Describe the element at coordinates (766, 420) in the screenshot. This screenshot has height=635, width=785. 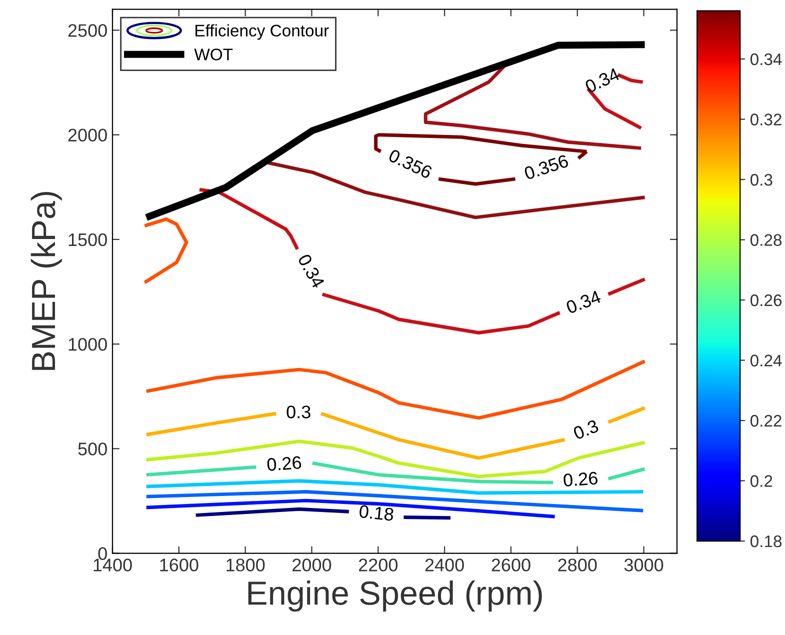
I see `color-bar-label: 0.22` at that location.